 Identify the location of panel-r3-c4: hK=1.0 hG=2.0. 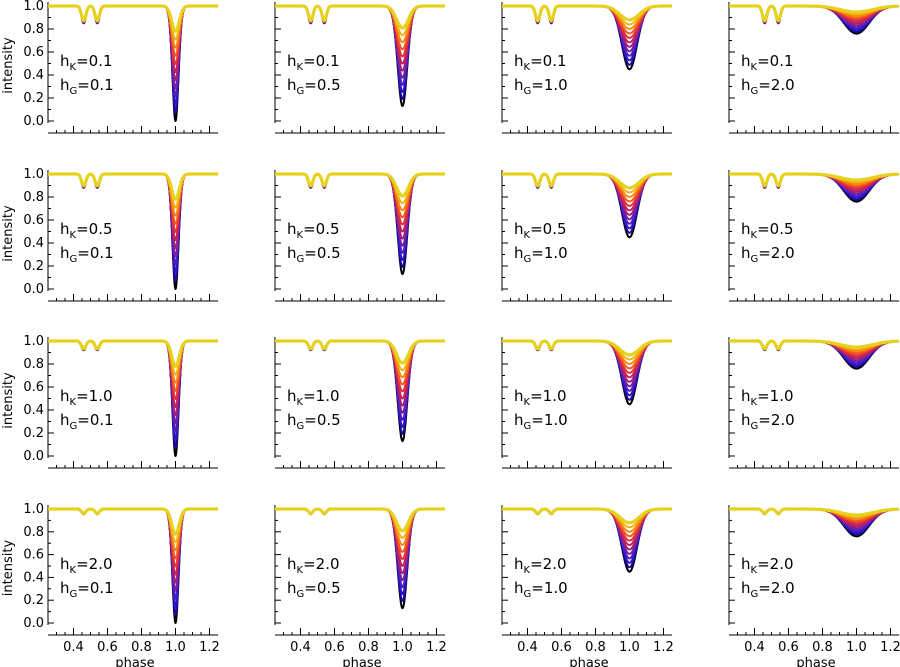
(813, 403).